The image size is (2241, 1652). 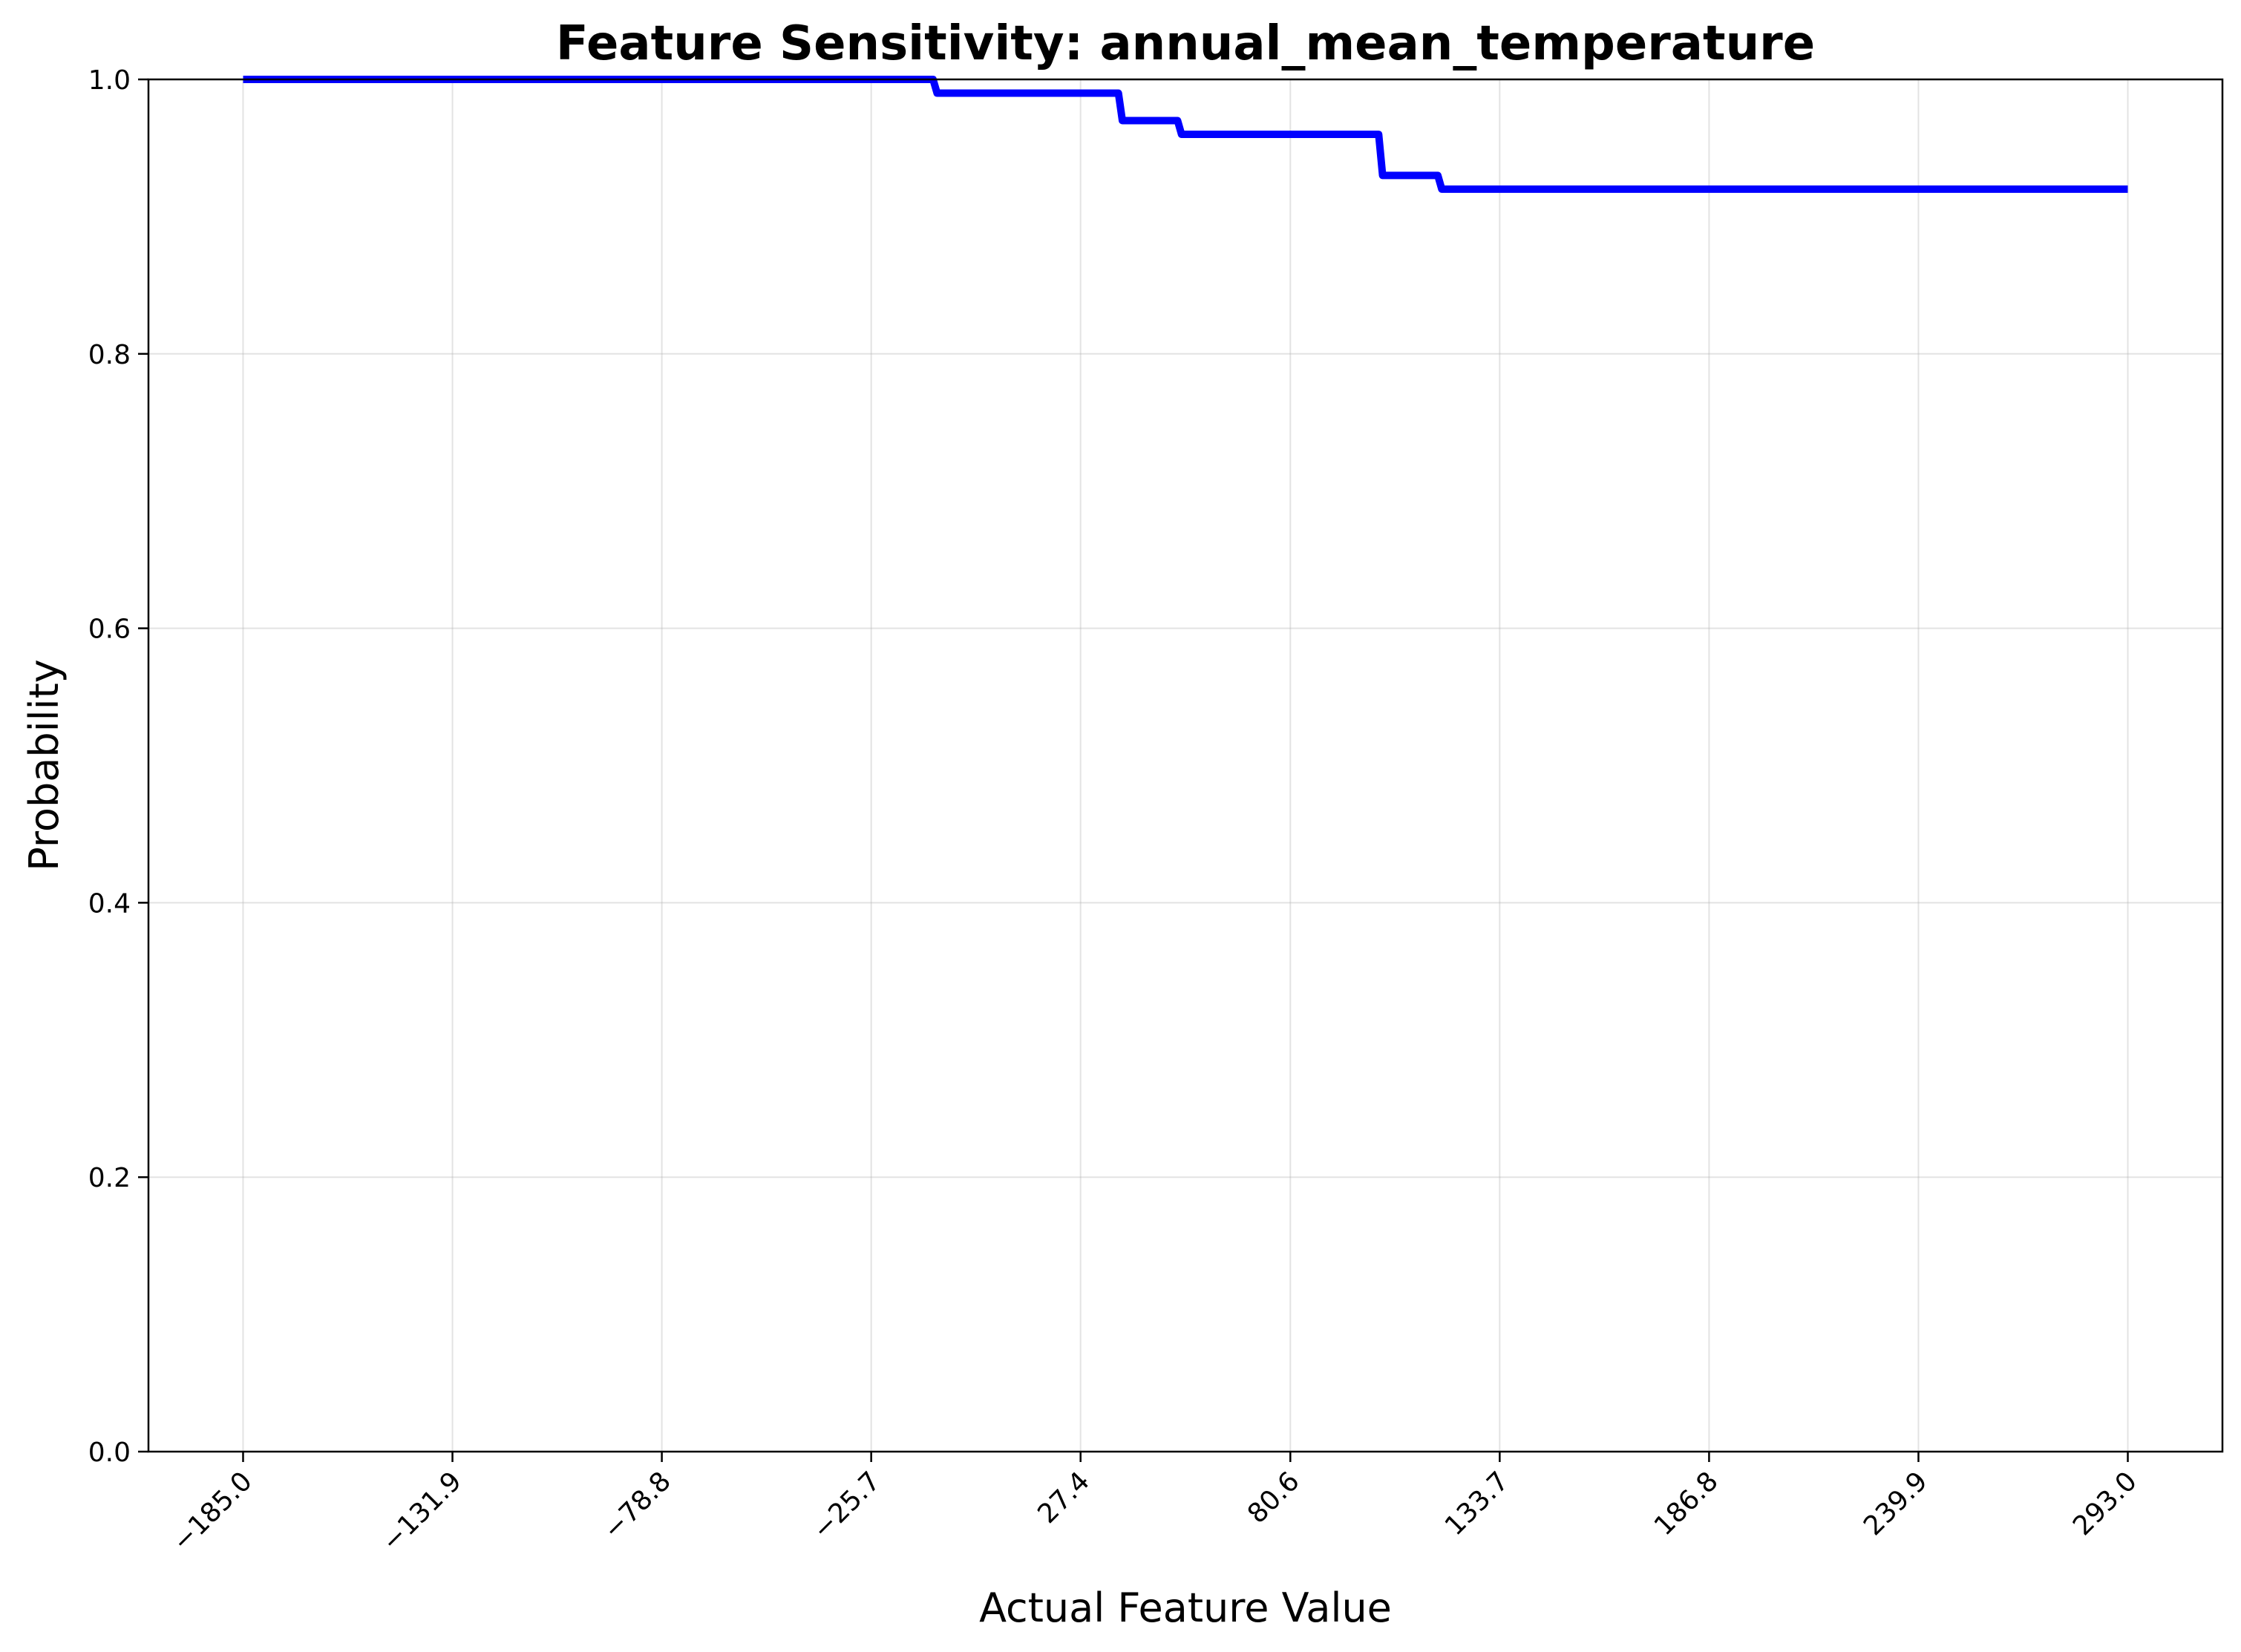 What do you see at coordinates (1477, 1503) in the screenshot?
I see `x-tick-label: 133.7` at bounding box center [1477, 1503].